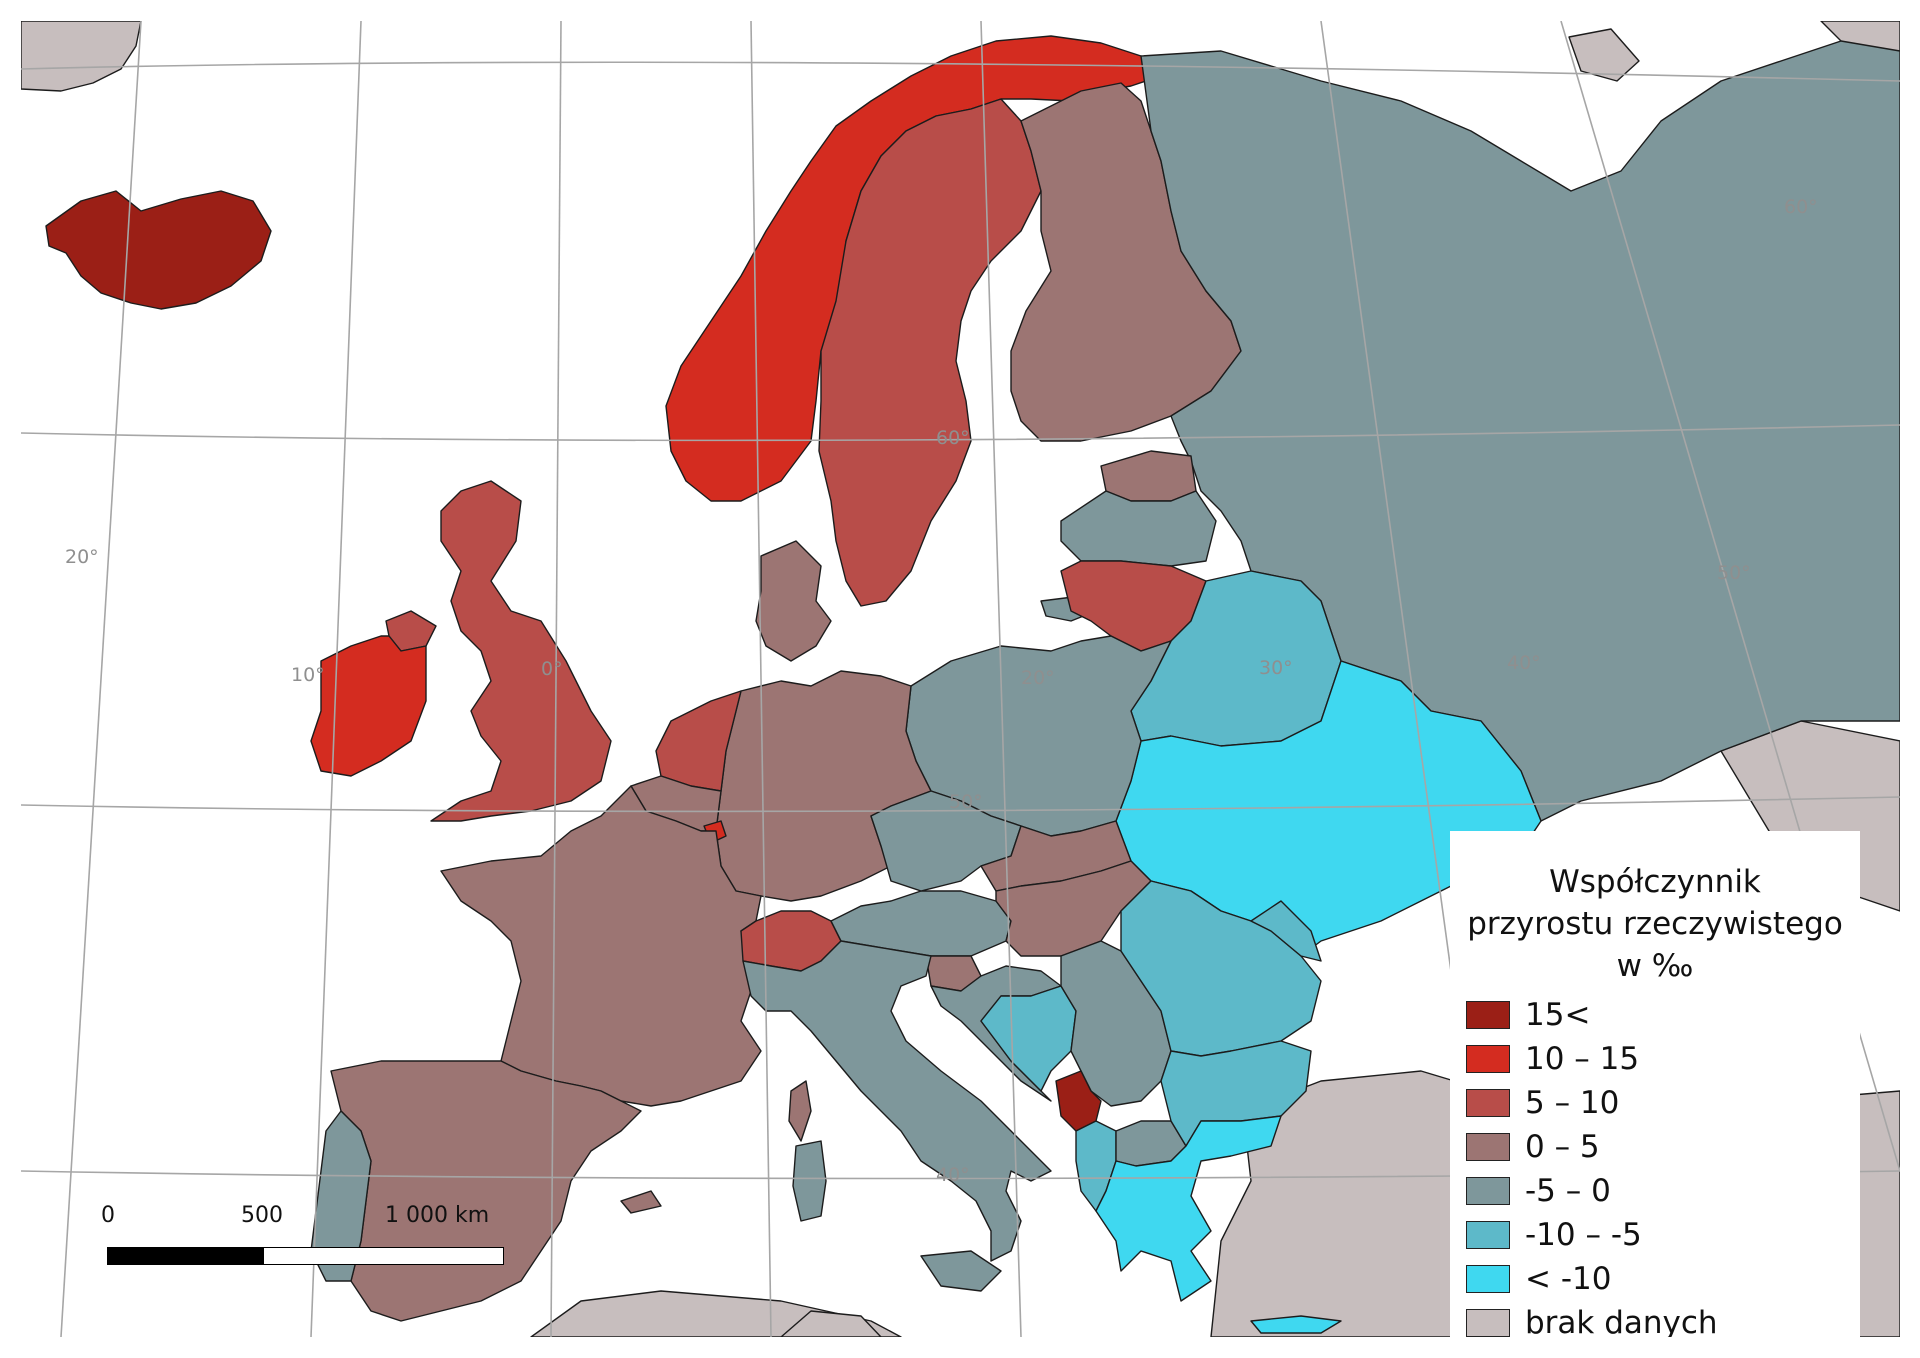 This screenshot has height=1358, width=1920. Describe the element at coordinates (1148, 476) in the screenshot. I see `estonia` at that location.